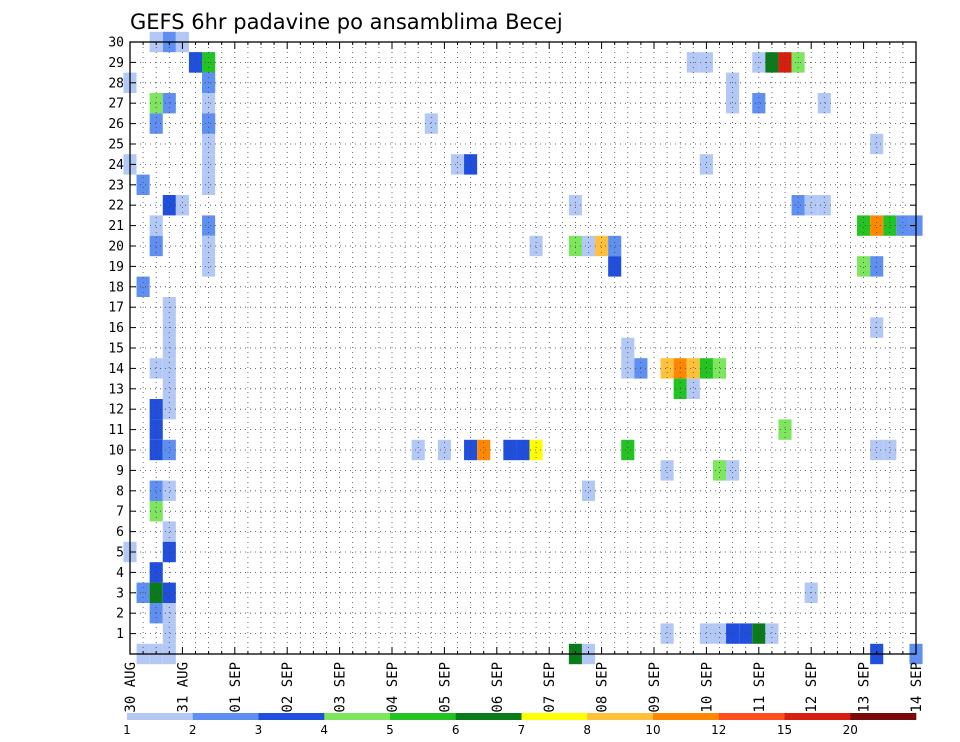 The image size is (960, 742). What do you see at coordinates (718, 730) in the screenshot?
I see `colorbar-label: 12` at bounding box center [718, 730].